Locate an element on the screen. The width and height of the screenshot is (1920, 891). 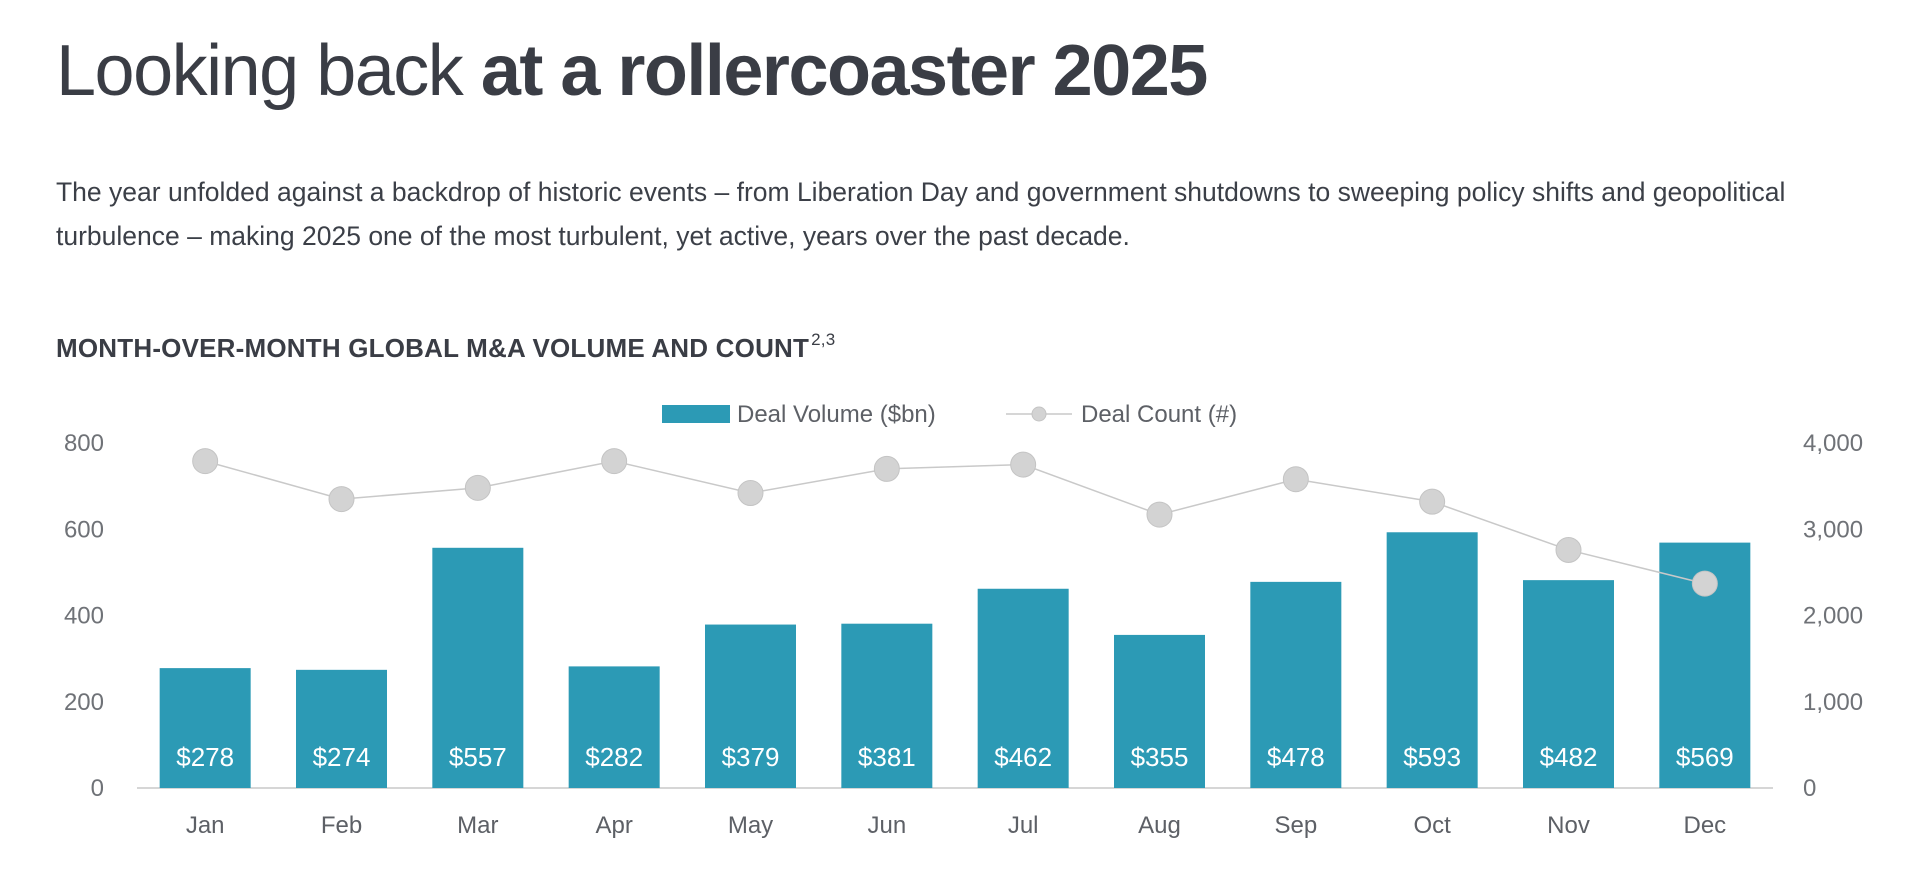
bar-nov is located at coordinates (1568, 684).